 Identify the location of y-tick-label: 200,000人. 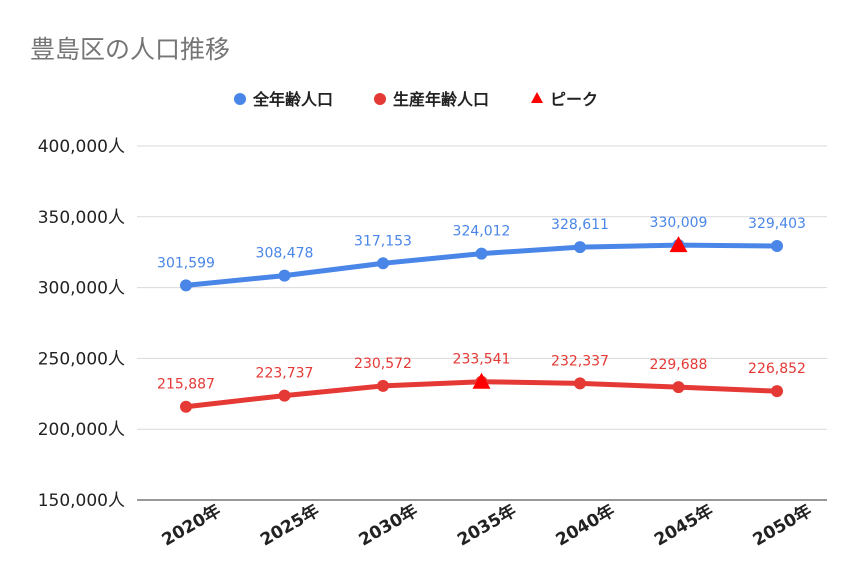
(81, 430).